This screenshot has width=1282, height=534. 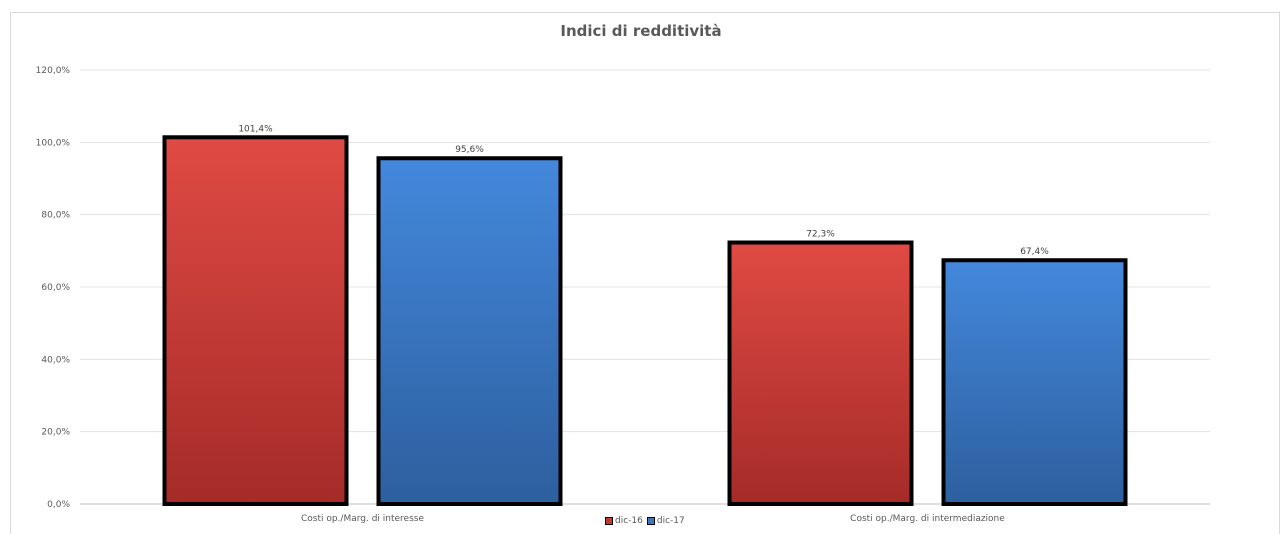 I want to click on legend-entry-dic-16: dic-16, so click(x=624, y=521).